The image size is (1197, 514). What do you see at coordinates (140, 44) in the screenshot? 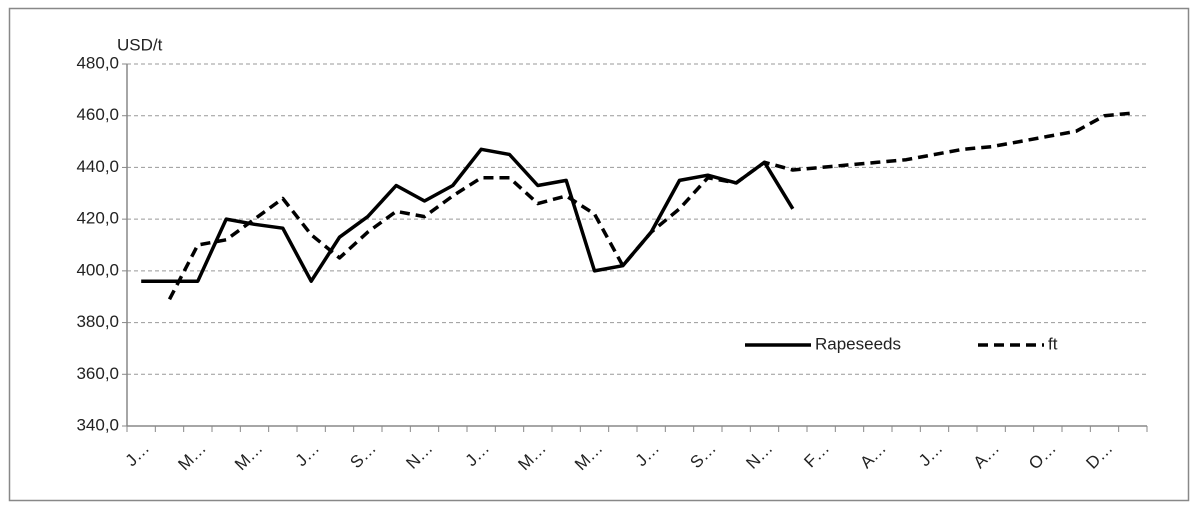
I see `y-axis-label: USD/t` at bounding box center [140, 44].